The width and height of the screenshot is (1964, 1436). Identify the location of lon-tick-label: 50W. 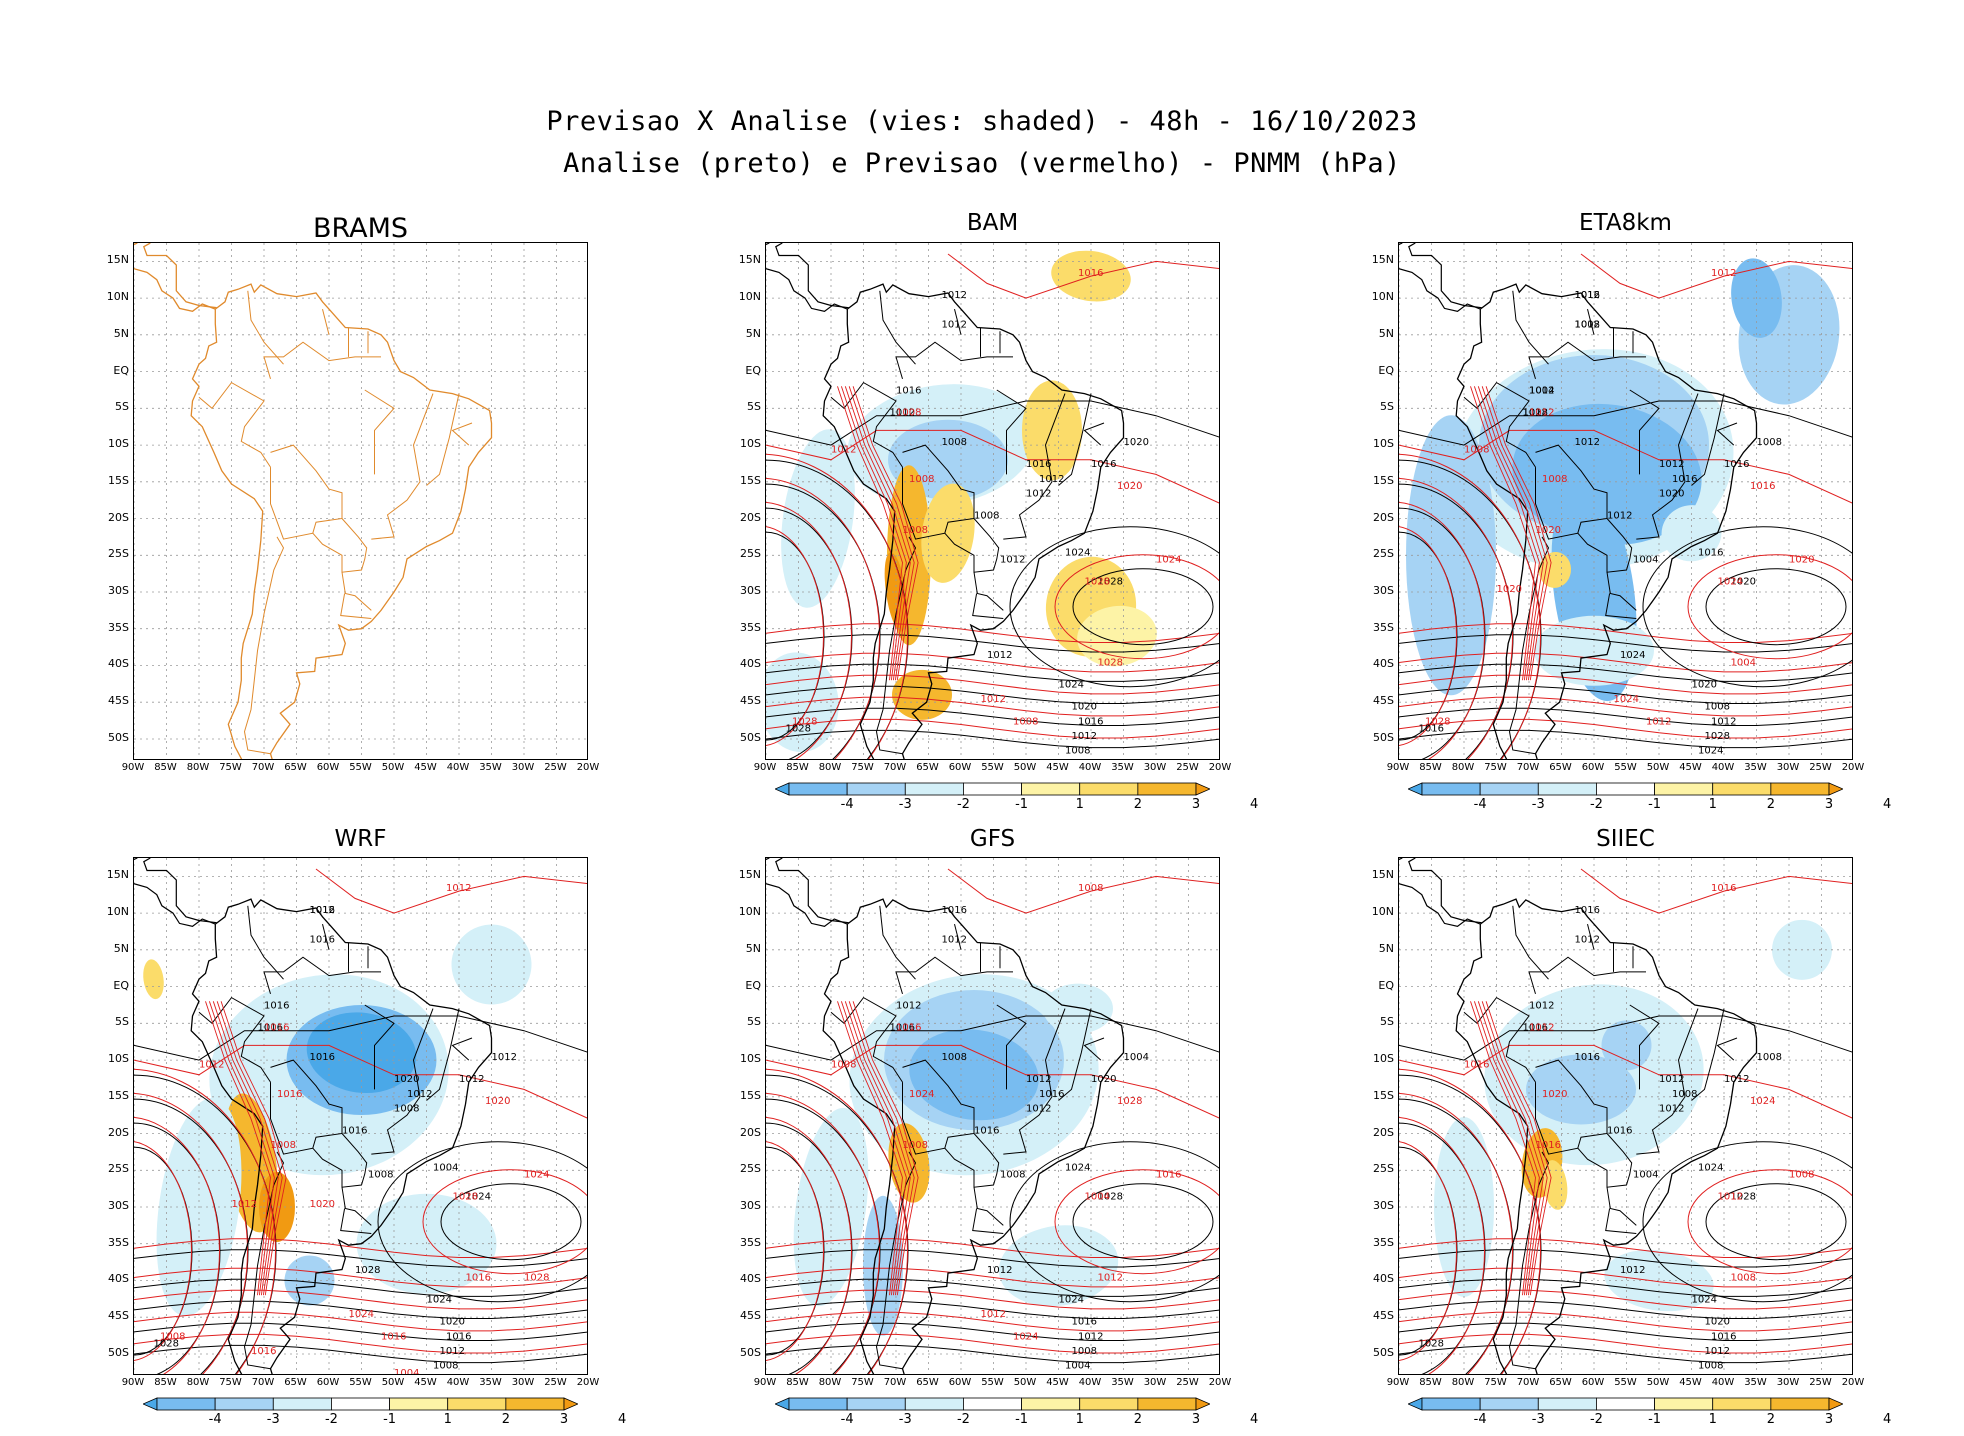
(1025, 767).